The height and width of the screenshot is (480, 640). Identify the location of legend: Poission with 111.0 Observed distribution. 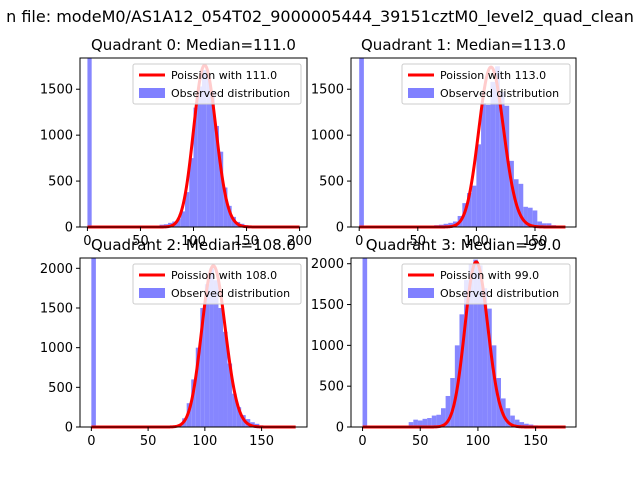
(217, 84).